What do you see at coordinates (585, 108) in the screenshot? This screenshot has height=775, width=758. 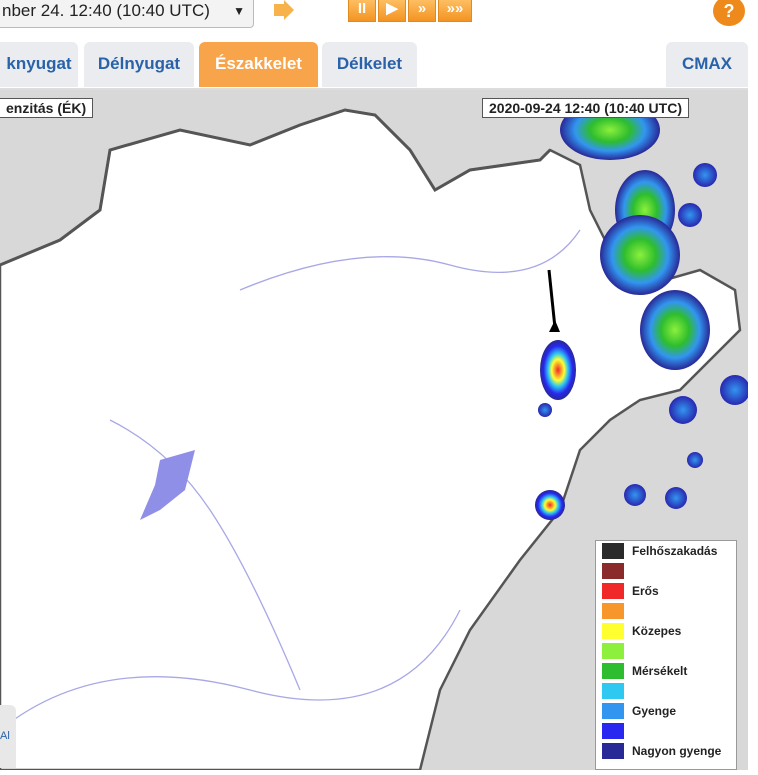 I see `timestamp-label: 2020-09-24 12:40 (10:40 UTC)` at bounding box center [585, 108].